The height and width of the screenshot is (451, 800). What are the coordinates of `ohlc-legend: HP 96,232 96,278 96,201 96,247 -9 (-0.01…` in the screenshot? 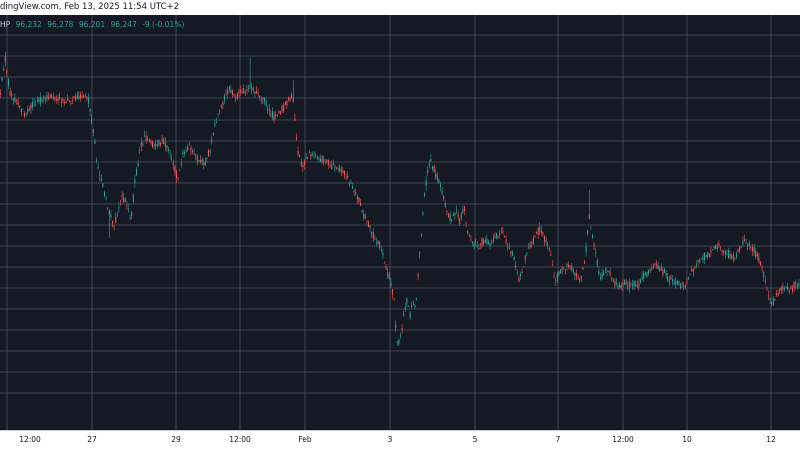 It's located at (93, 24).